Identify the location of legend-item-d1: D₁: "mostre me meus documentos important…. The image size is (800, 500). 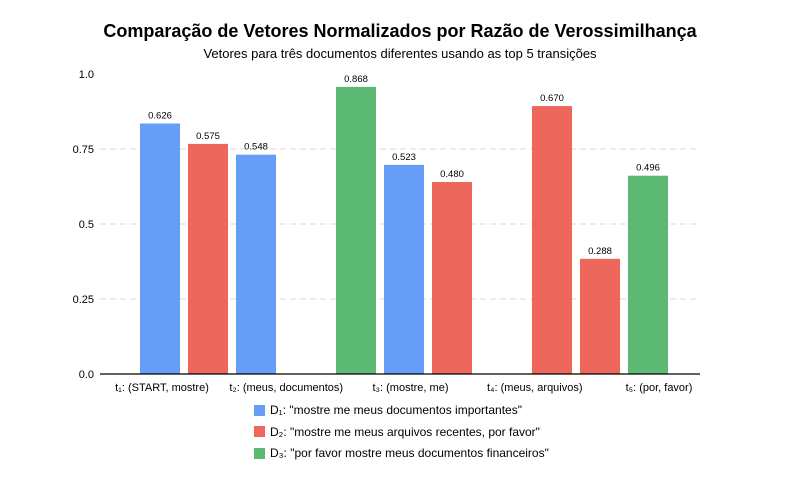
(401, 410).